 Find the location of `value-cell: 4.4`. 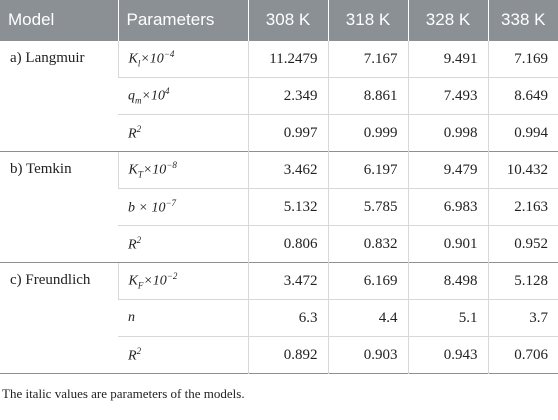

value-cell: 4.4 is located at coordinates (367, 318).